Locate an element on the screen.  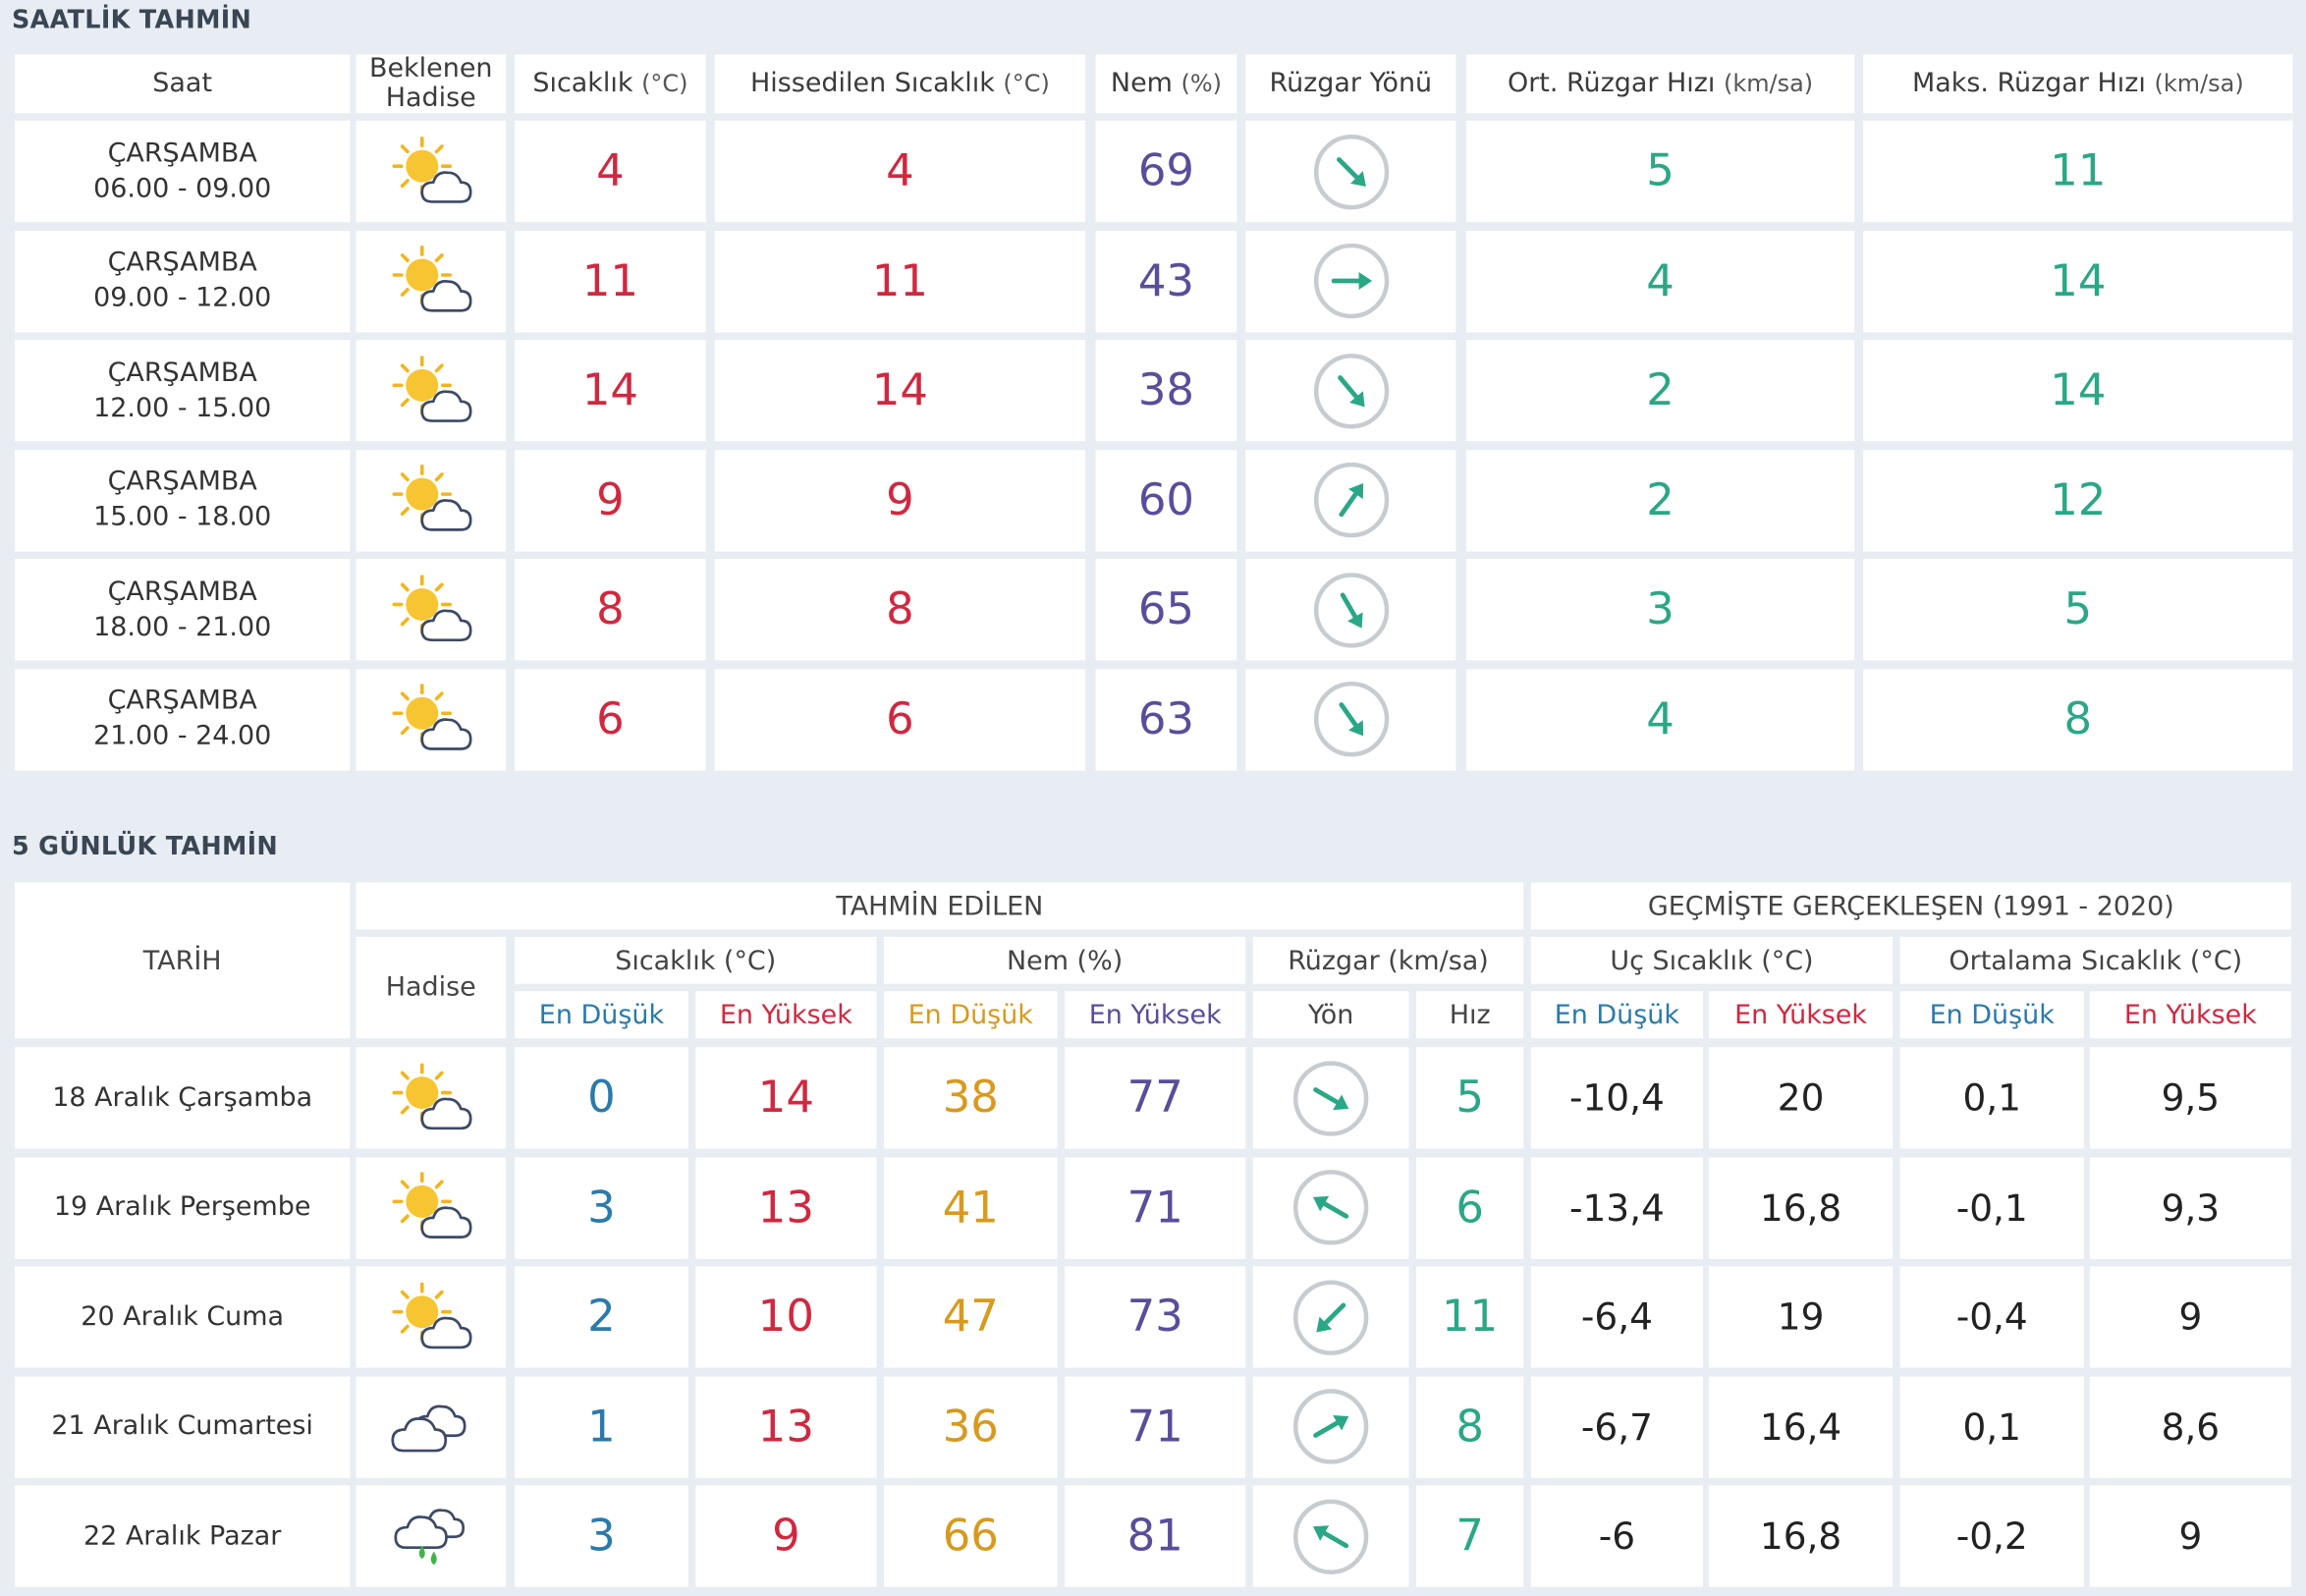
daily-avg-low-cell: 0,1 is located at coordinates (1991, 1426).